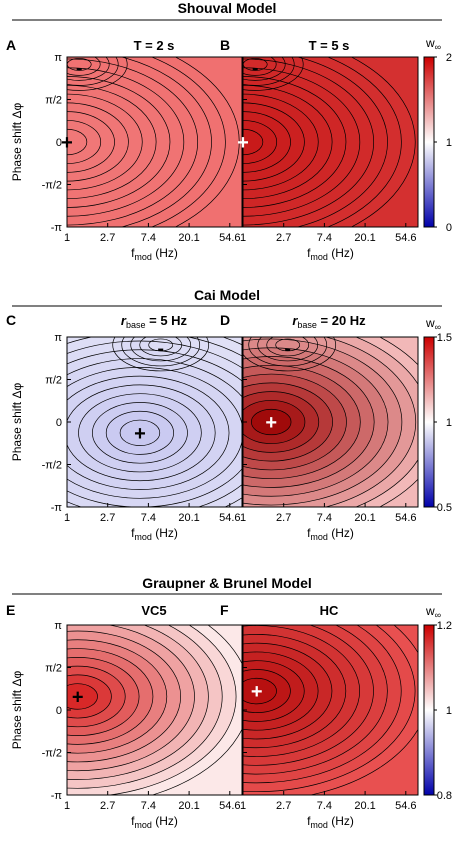  What do you see at coordinates (58, 626) in the screenshot?
I see `y-tick-label: π` at bounding box center [58, 626].